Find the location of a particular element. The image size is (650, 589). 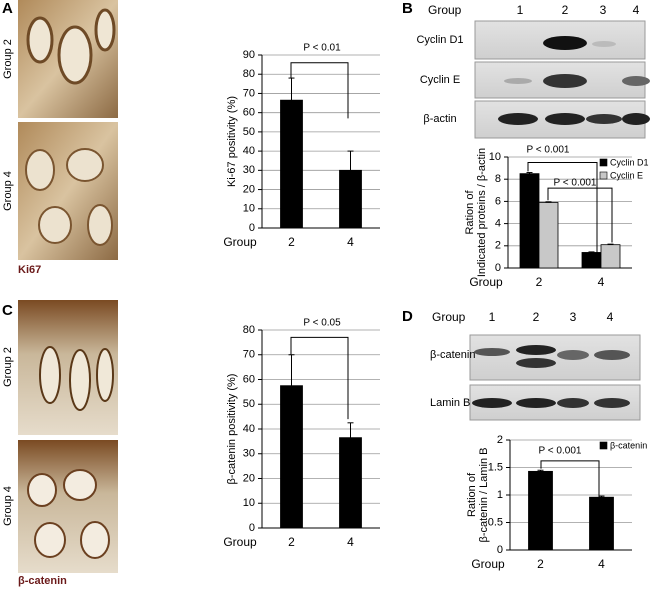

y-axis-label: β-catenin / Lamin B is located at coordinates (484, 495).